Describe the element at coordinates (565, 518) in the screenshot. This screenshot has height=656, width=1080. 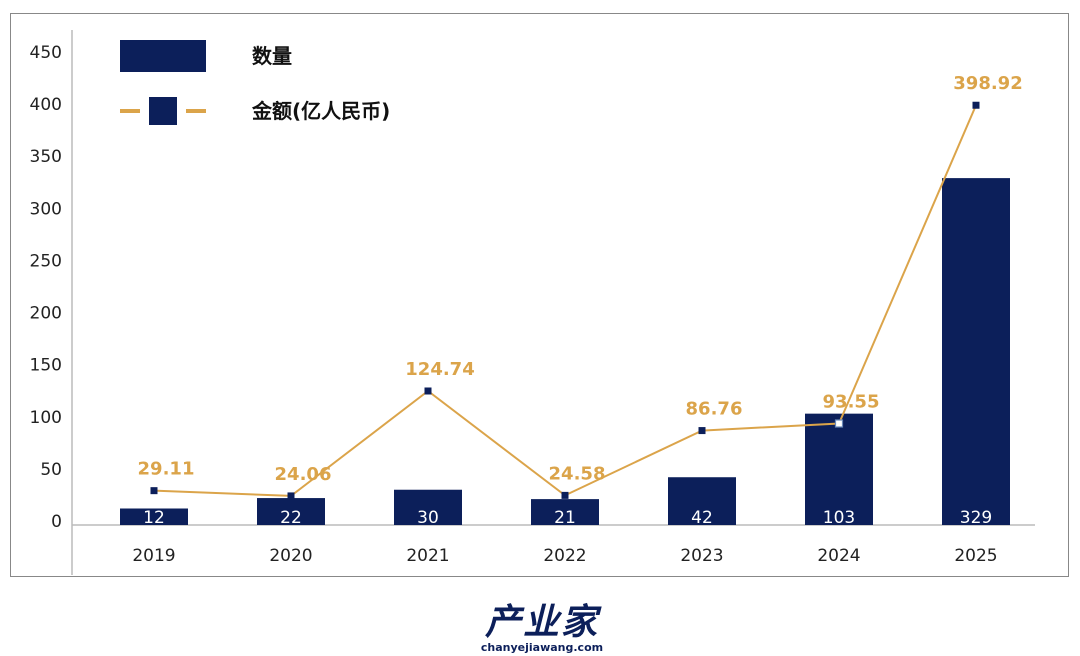
I see `bar-data-label: 21` at that location.